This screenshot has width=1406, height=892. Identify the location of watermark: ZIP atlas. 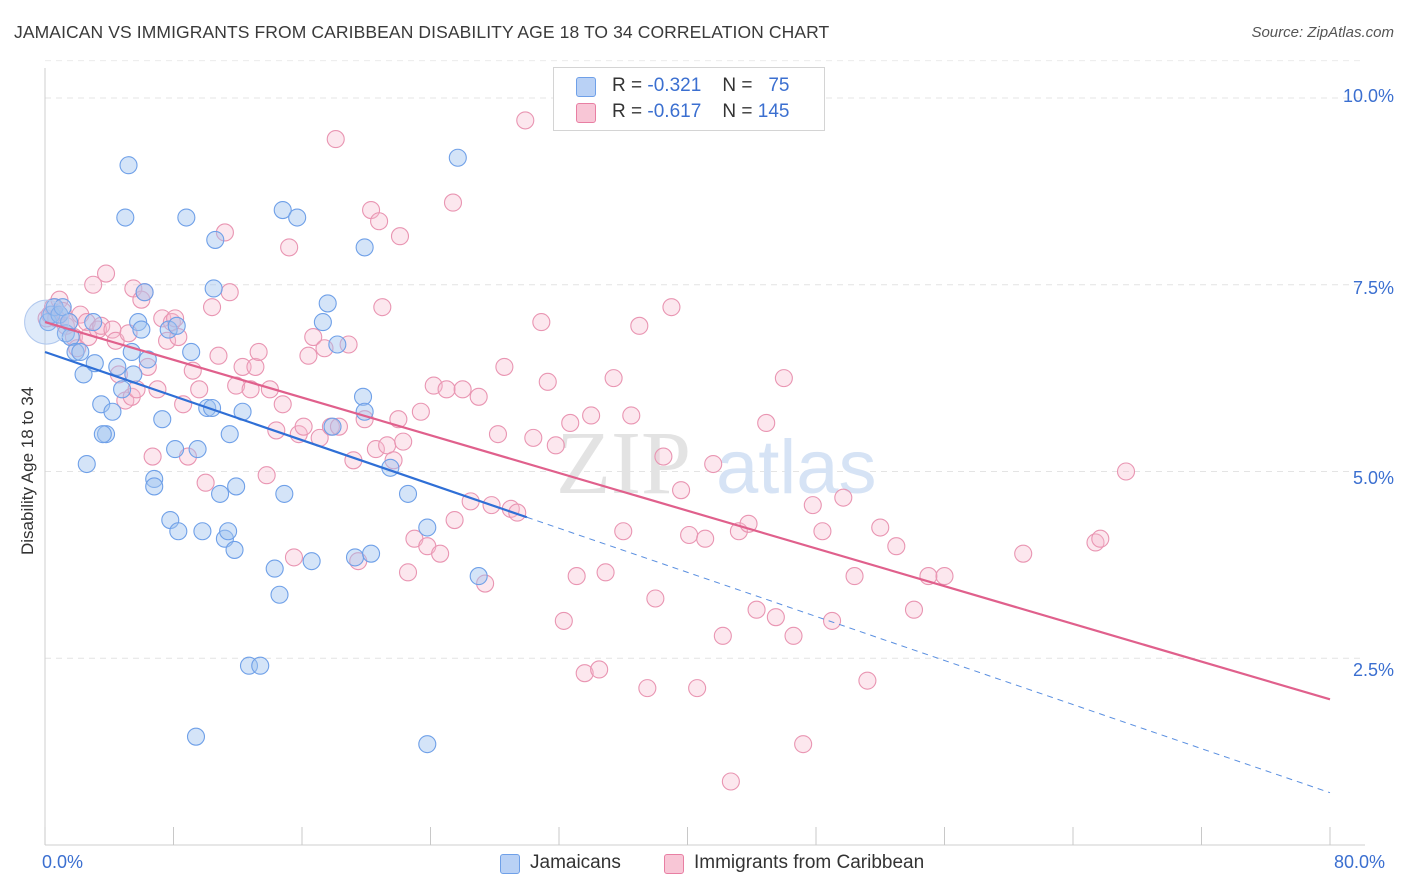
(716, 463).